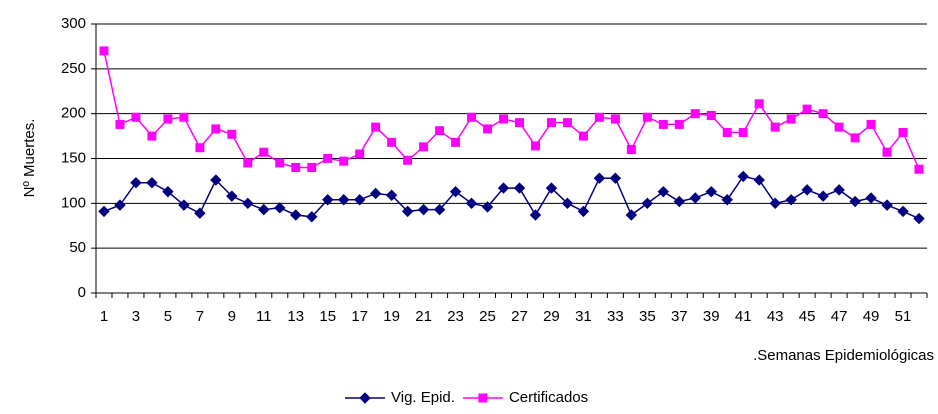 This screenshot has width=938, height=414. I want to click on x-tick-label: 19, so click(391, 316).